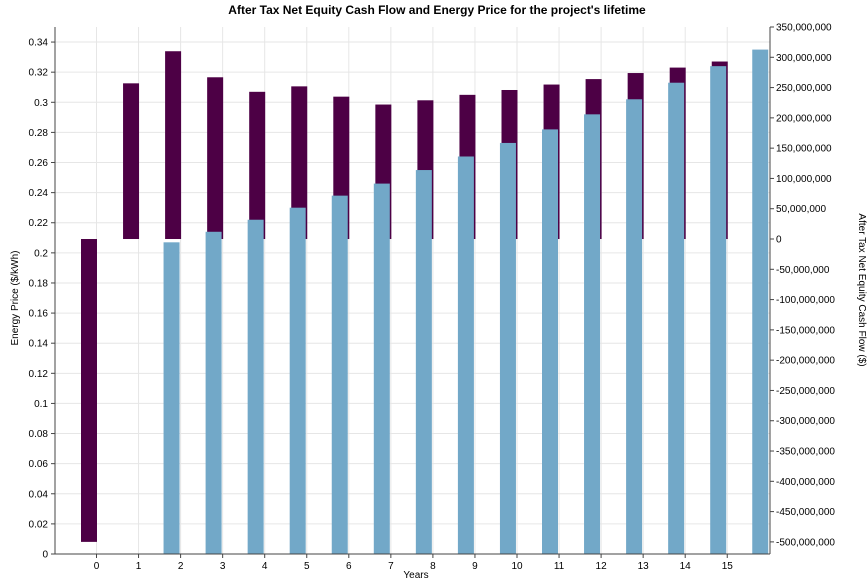  I want to click on right-tick-label: 150,000,000, so click(804, 149).